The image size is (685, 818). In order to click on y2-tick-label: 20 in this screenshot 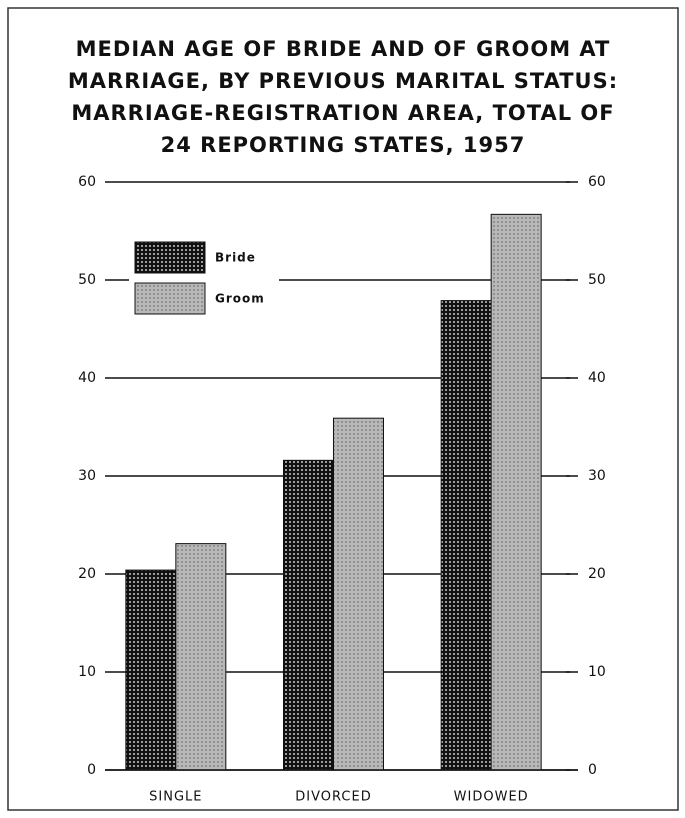, I will do `click(597, 574)`.